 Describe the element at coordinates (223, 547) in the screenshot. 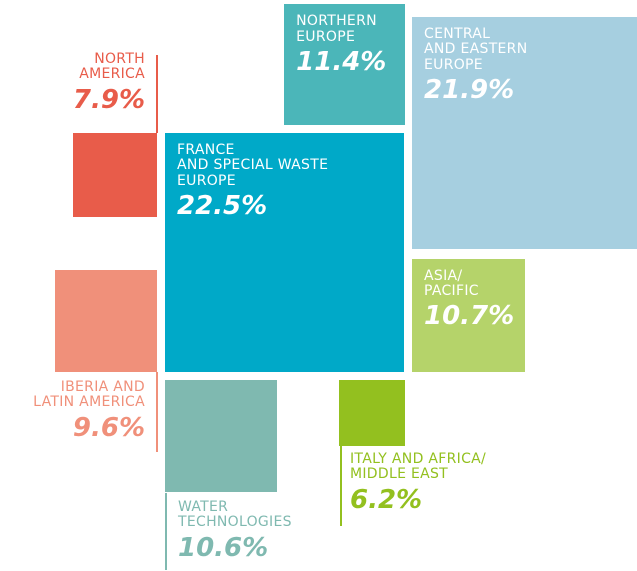

I see `value-label: 10.6%` at that location.